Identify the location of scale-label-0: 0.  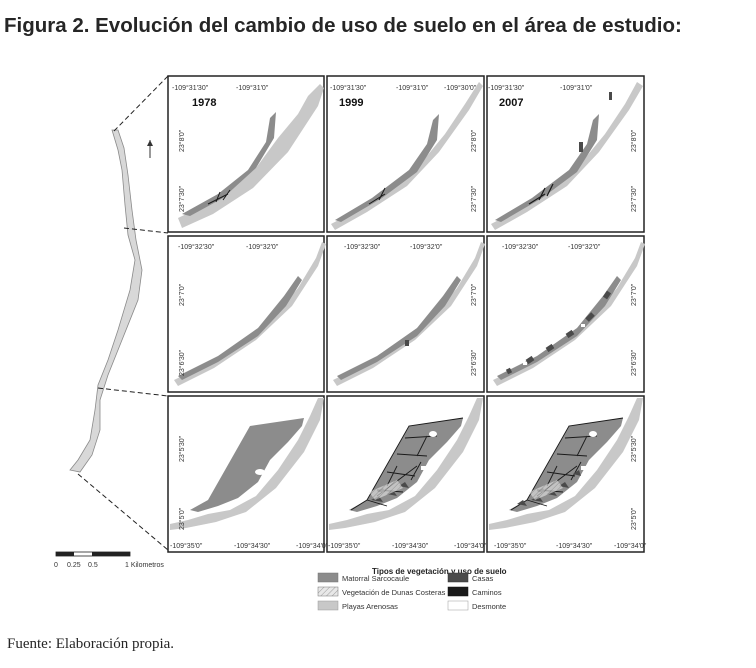
(56, 565).